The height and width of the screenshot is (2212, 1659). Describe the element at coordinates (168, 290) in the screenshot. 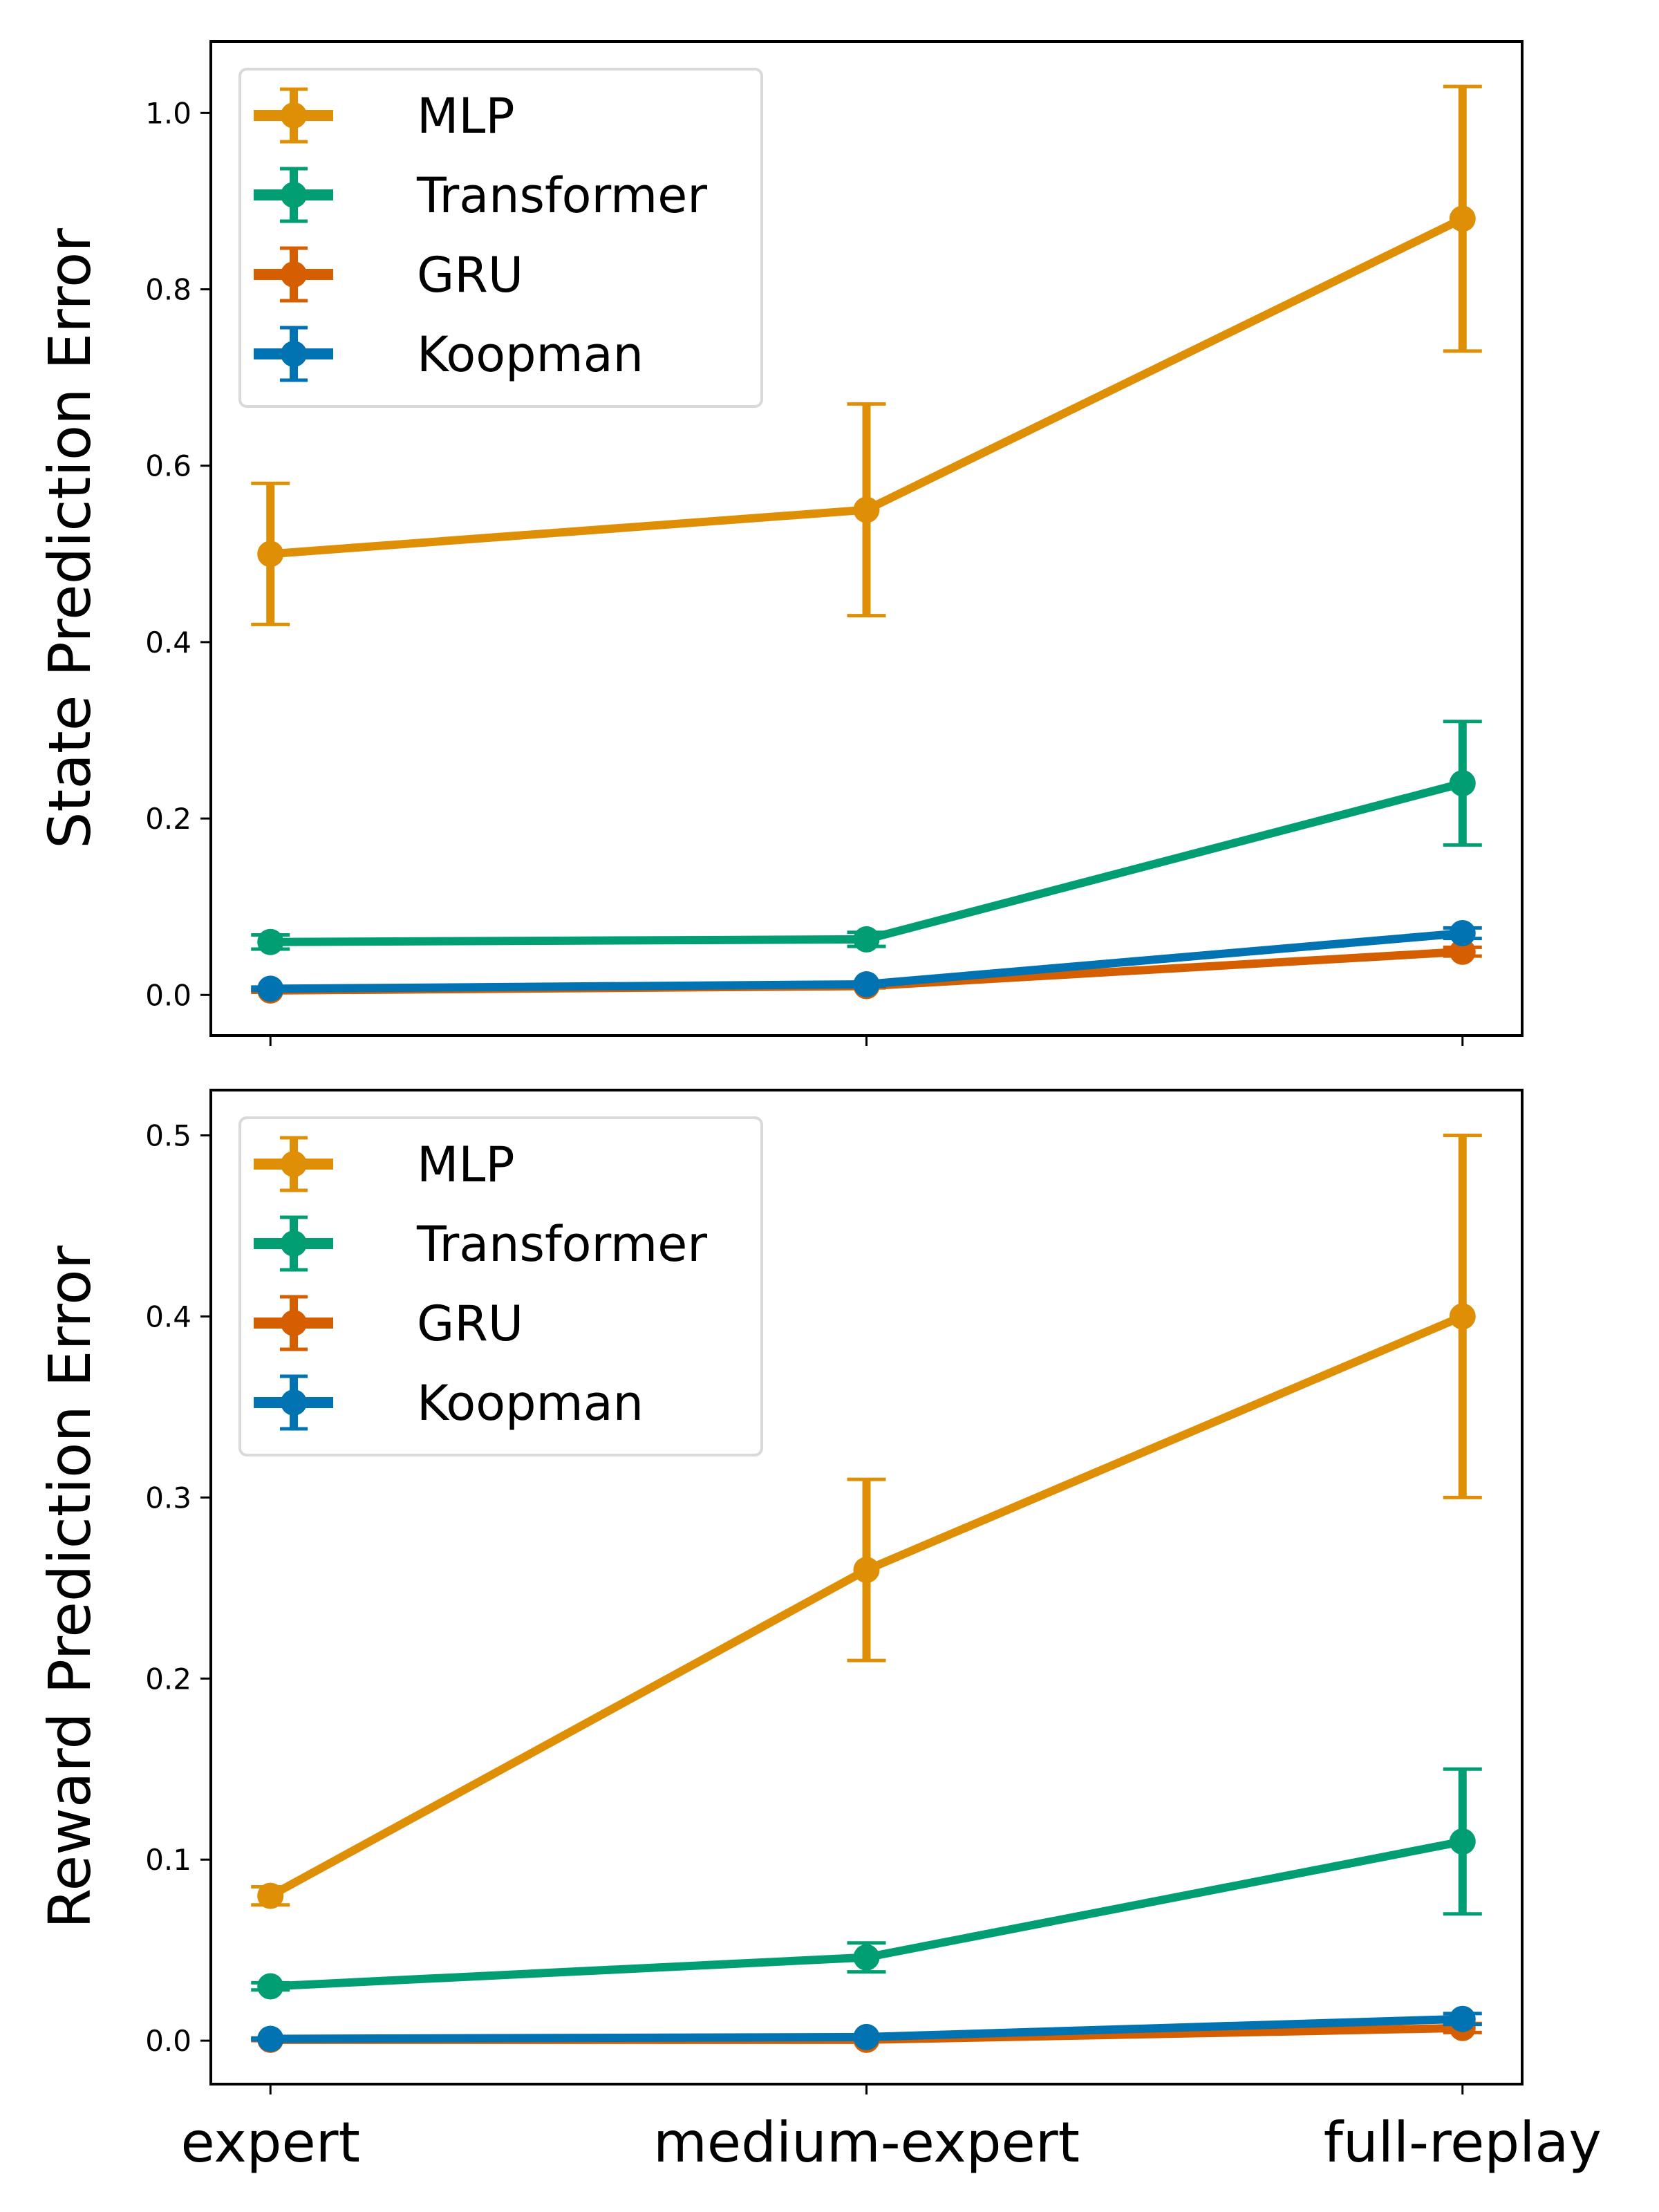

I see `y-tick-label: 0.8` at that location.